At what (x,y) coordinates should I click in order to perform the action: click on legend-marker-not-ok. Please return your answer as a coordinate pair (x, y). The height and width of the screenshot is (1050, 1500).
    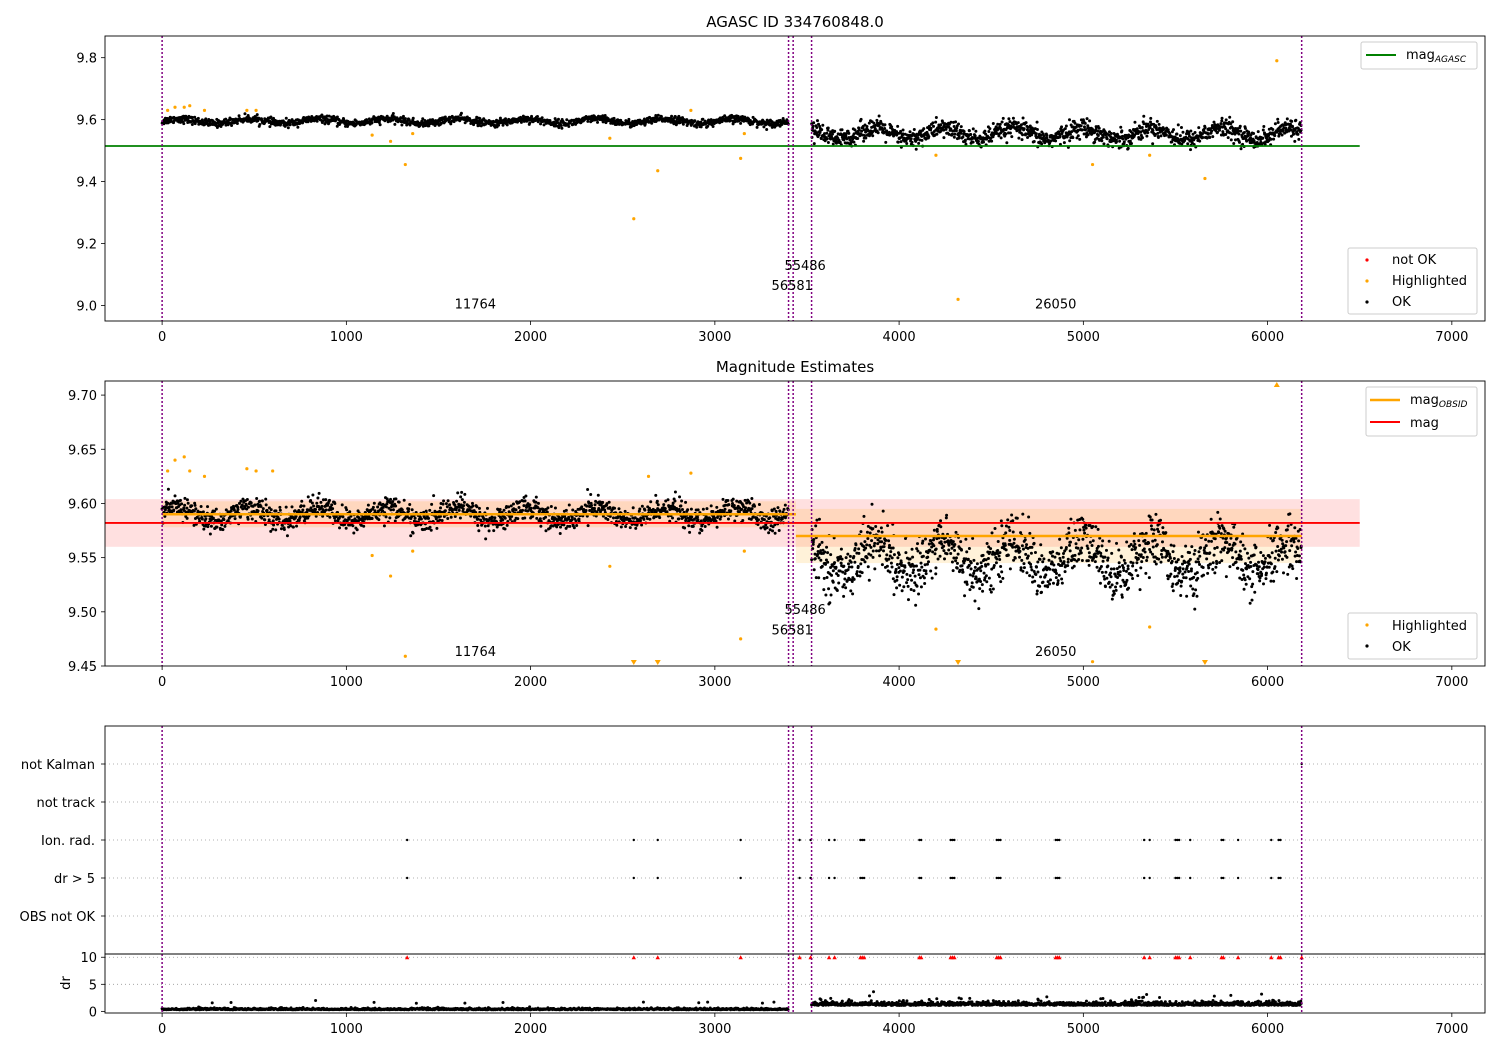
    Looking at the image, I should click on (1367, 260).